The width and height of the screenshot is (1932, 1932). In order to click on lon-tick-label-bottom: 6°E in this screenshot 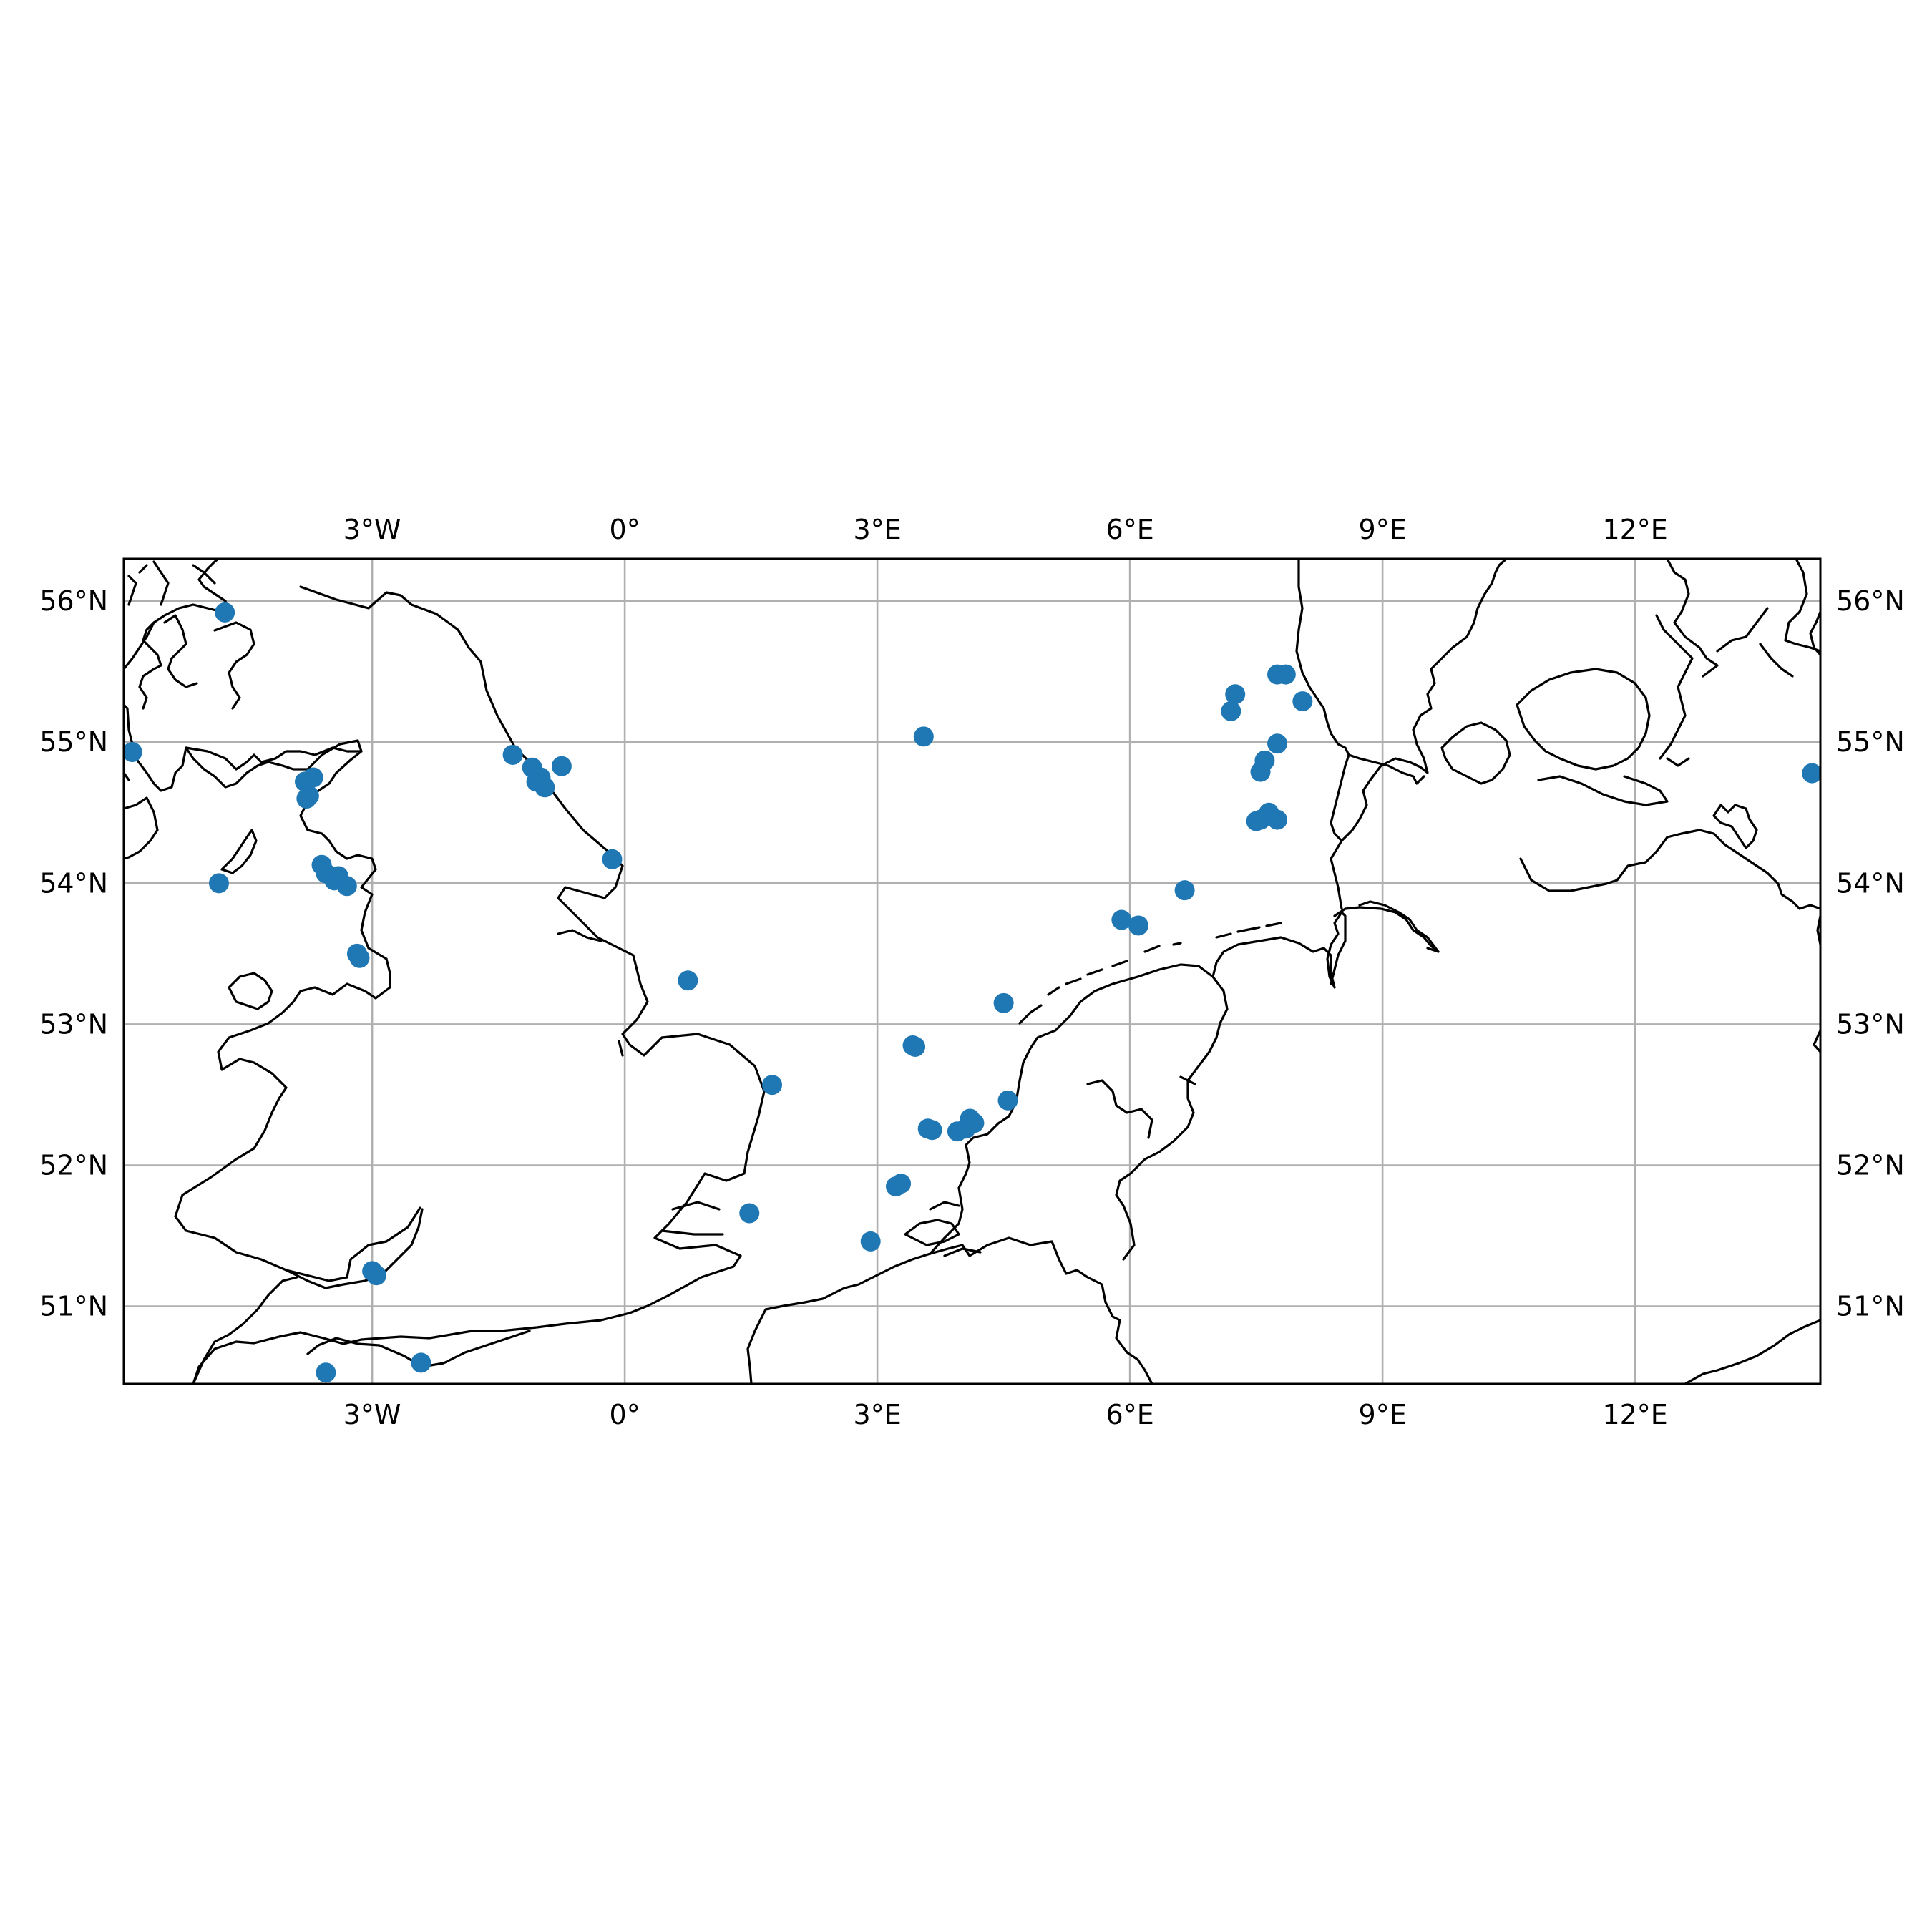, I will do `click(1130, 1414)`.